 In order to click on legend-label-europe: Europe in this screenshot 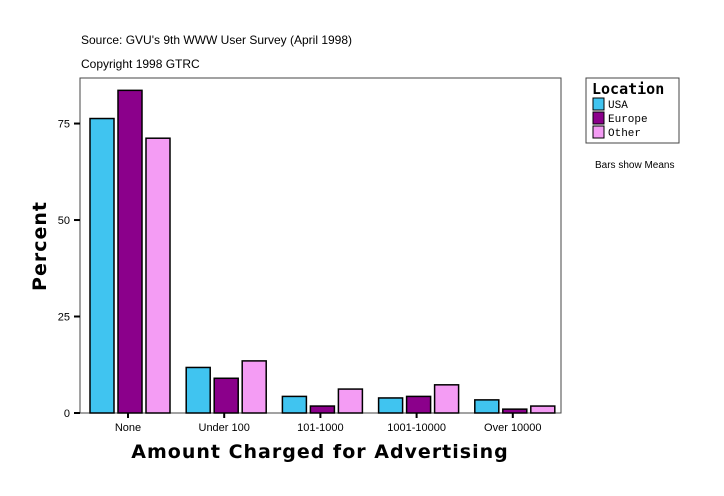, I will do `click(628, 120)`.